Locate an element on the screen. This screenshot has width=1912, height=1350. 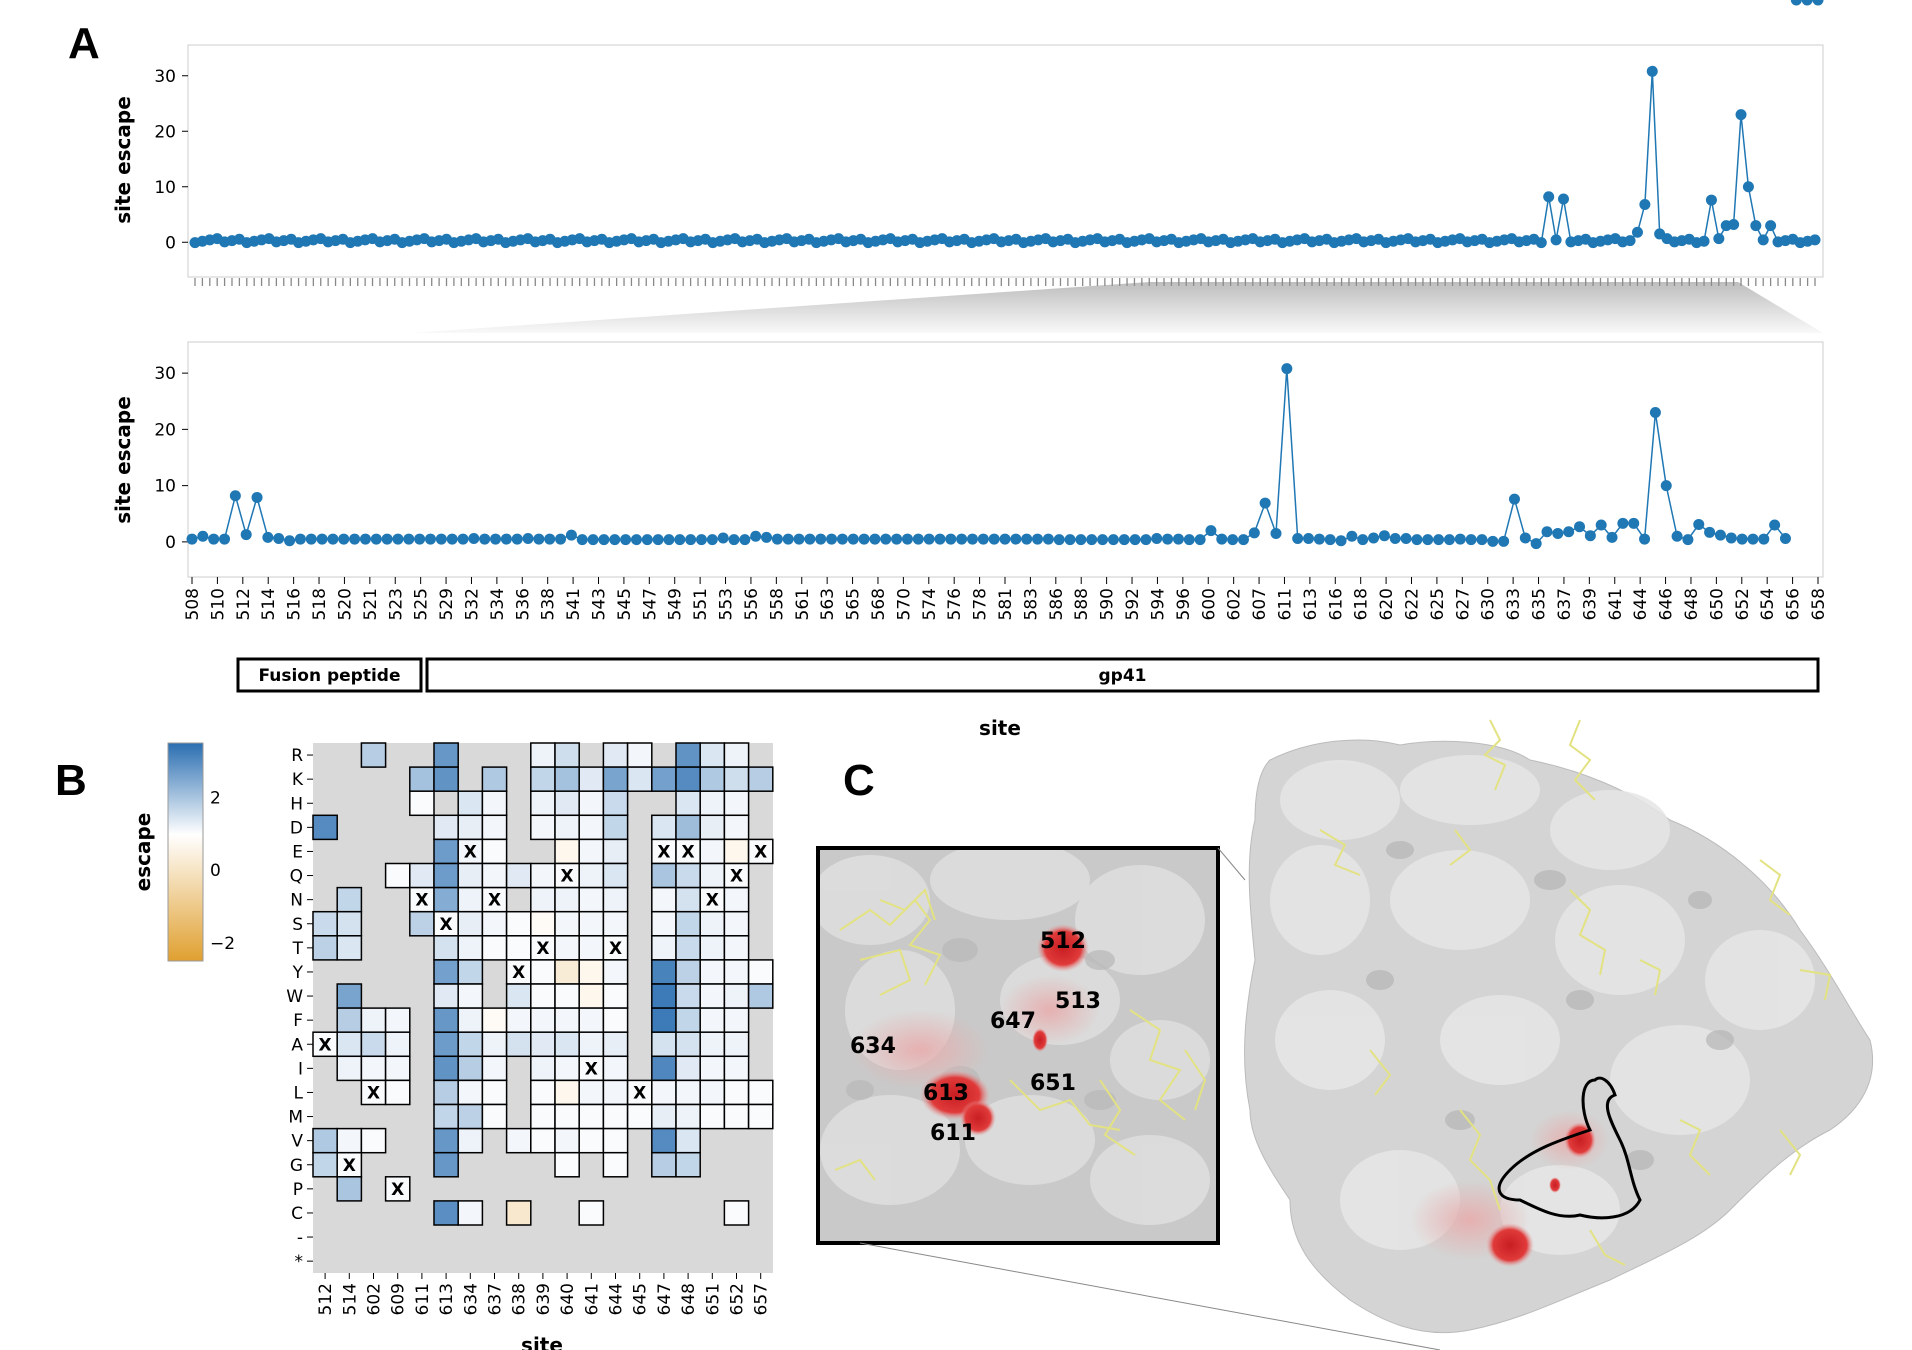
heatmap-row-label: T is located at coordinates (298, 949).